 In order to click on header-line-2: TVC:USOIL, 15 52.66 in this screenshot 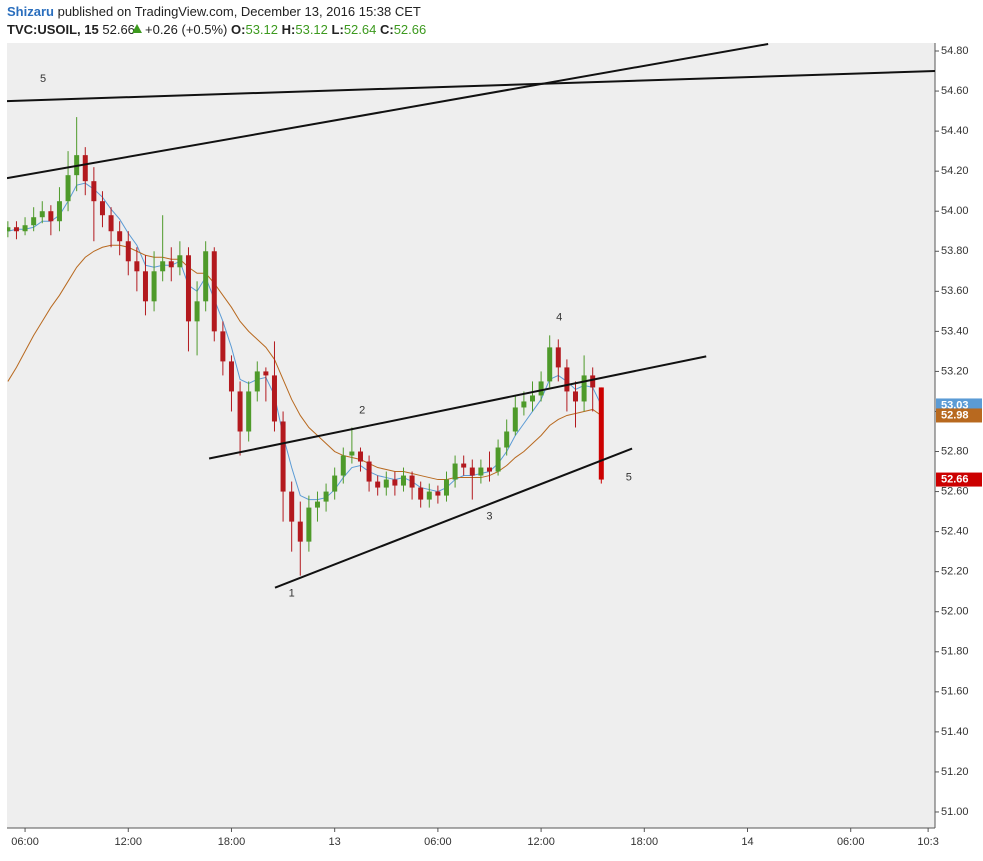, I will do `click(71, 29)`.